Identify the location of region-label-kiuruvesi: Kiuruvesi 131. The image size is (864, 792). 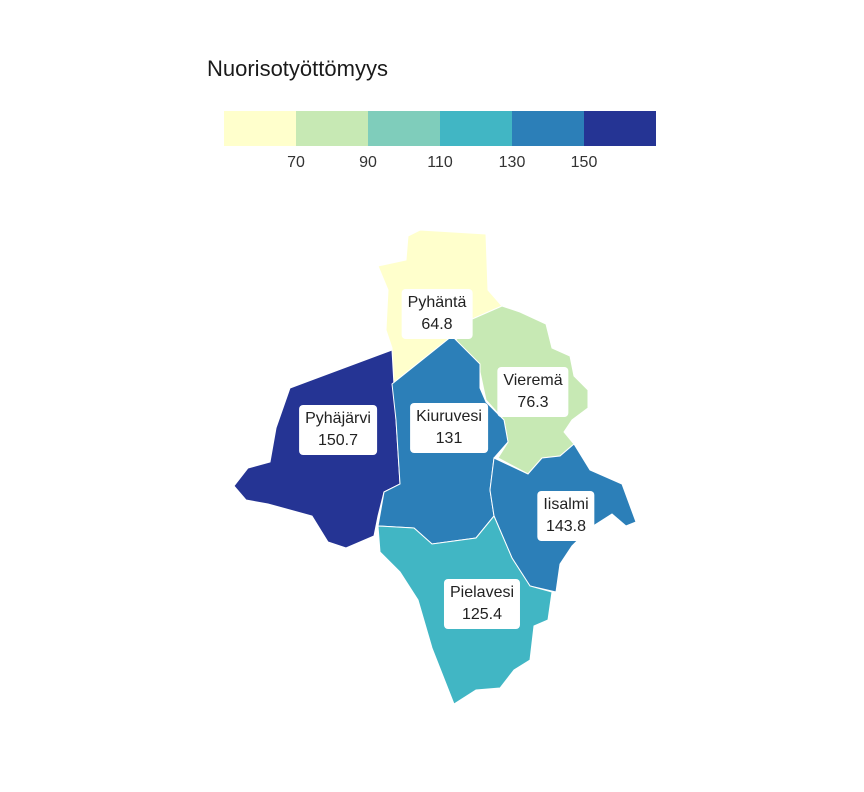
(449, 428).